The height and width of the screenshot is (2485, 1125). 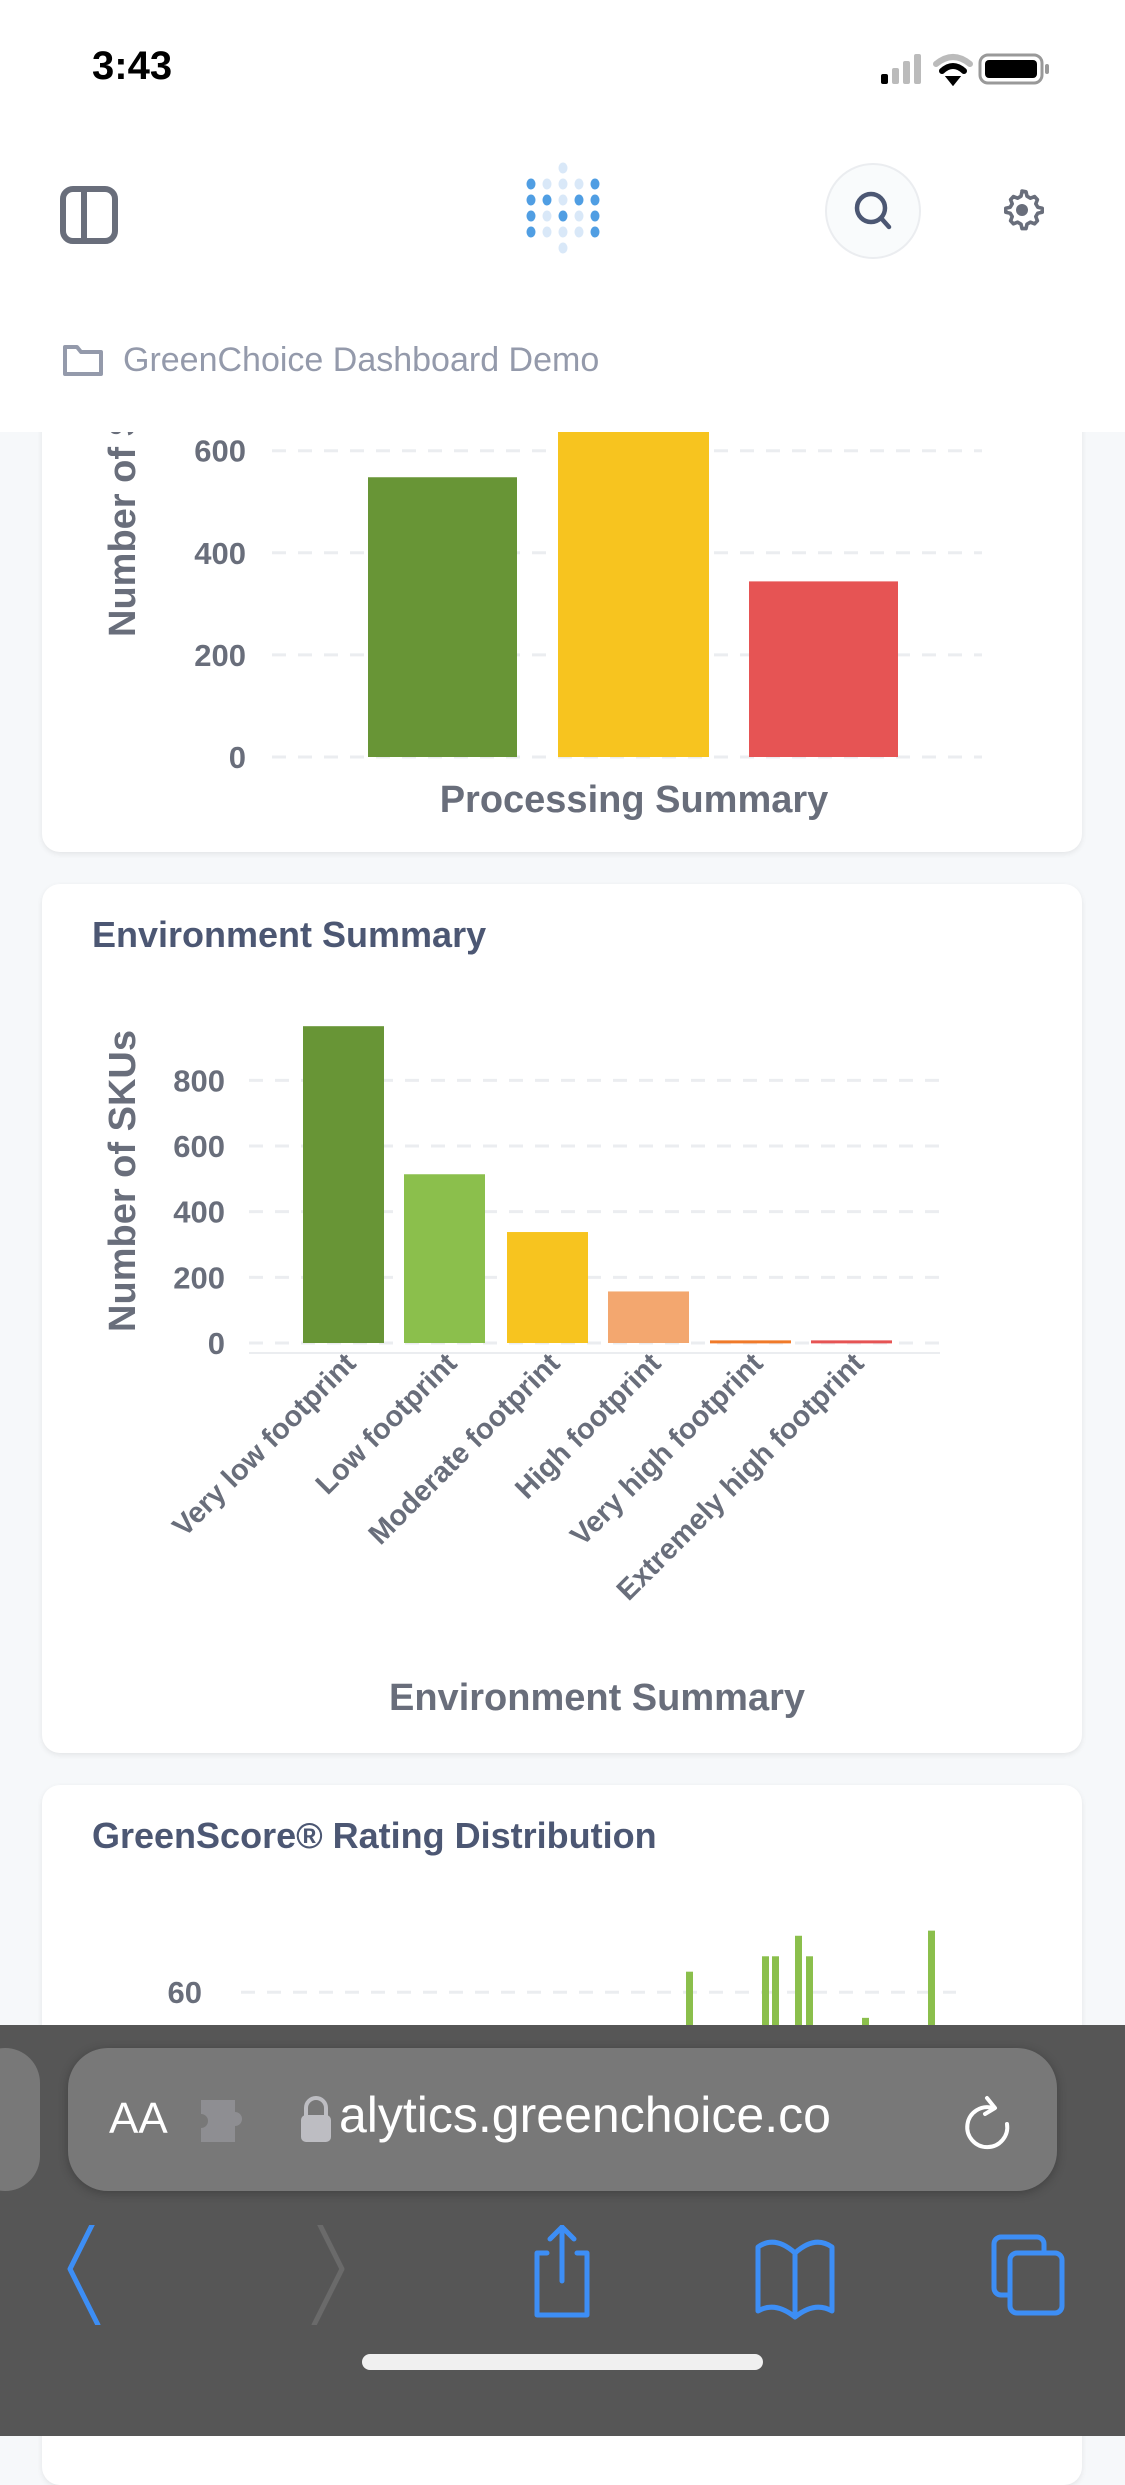 I want to click on back-icon, so click(x=84, y=2275).